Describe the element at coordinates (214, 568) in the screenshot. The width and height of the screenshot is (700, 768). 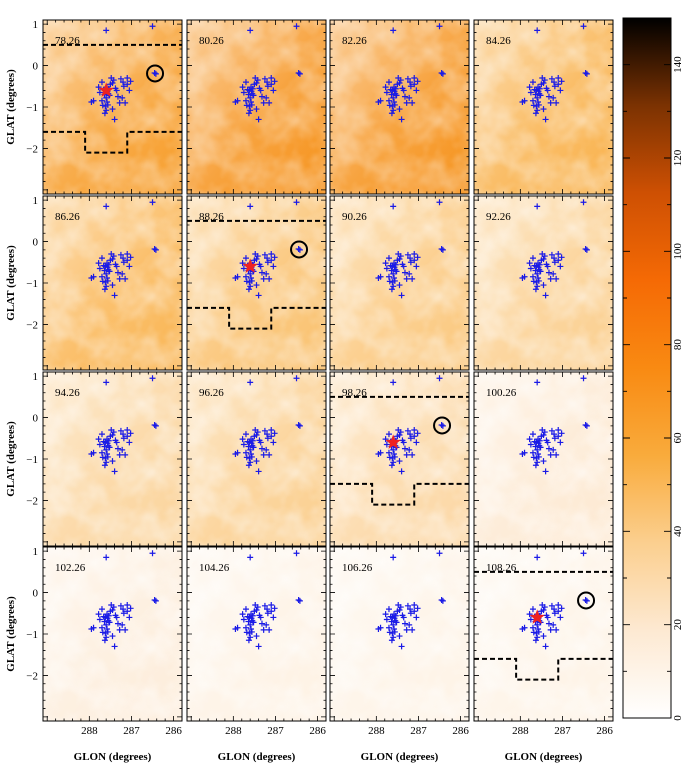
I see `panel-velocity-label: 104.26` at that location.